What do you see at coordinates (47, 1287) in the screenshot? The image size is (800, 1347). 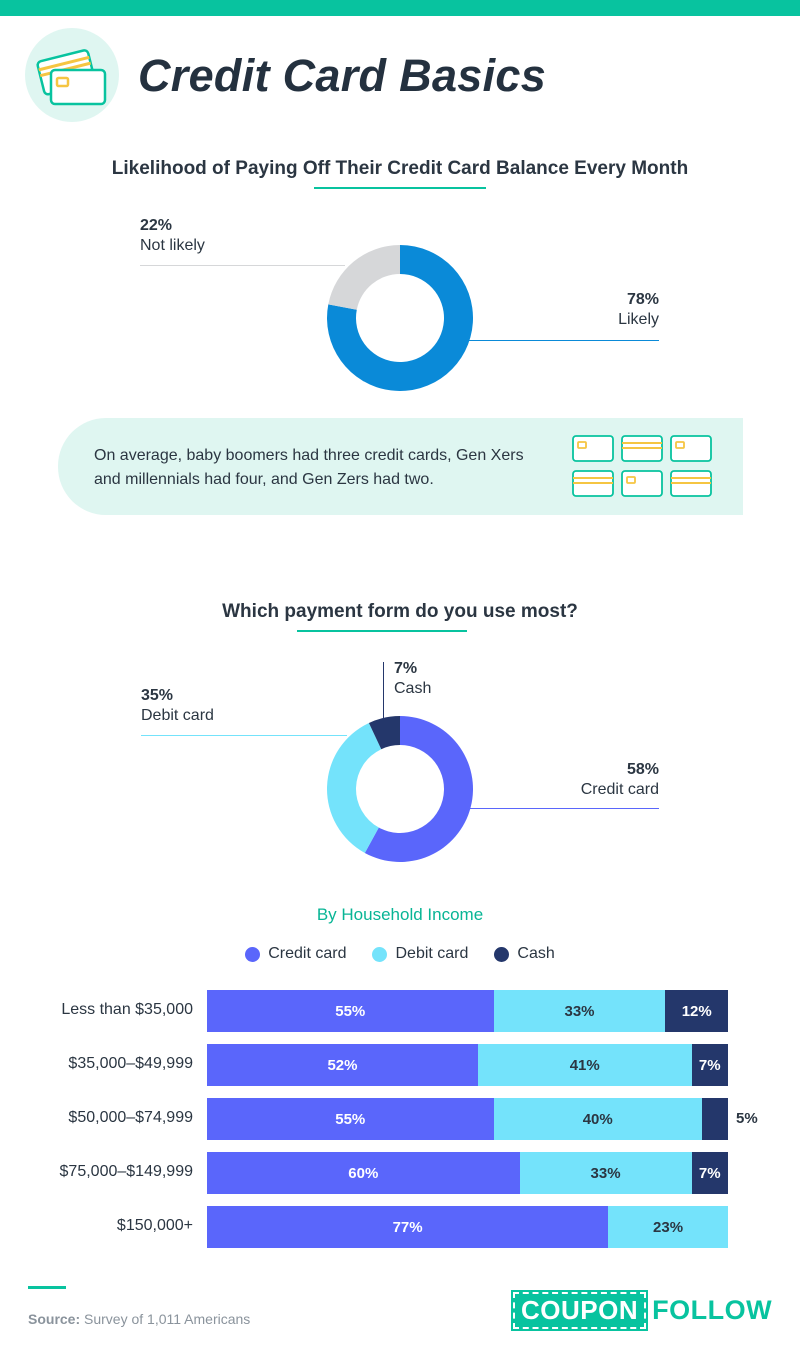 I see `footer-accent-line` at bounding box center [47, 1287].